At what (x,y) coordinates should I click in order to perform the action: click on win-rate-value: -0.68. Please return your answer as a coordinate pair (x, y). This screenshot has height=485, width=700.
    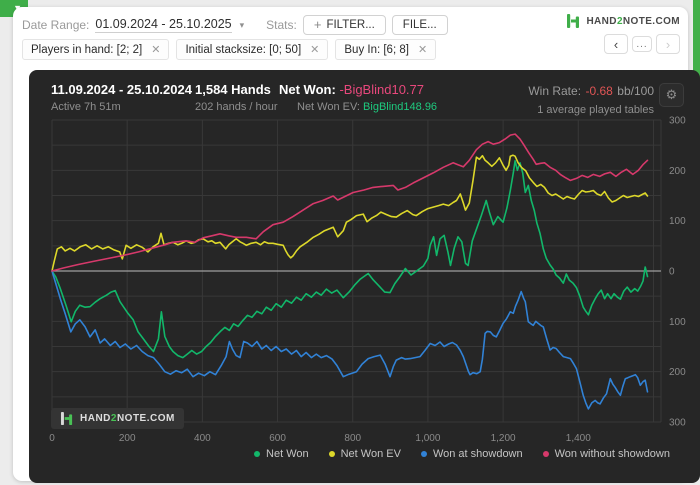
    Looking at the image, I should click on (599, 91).